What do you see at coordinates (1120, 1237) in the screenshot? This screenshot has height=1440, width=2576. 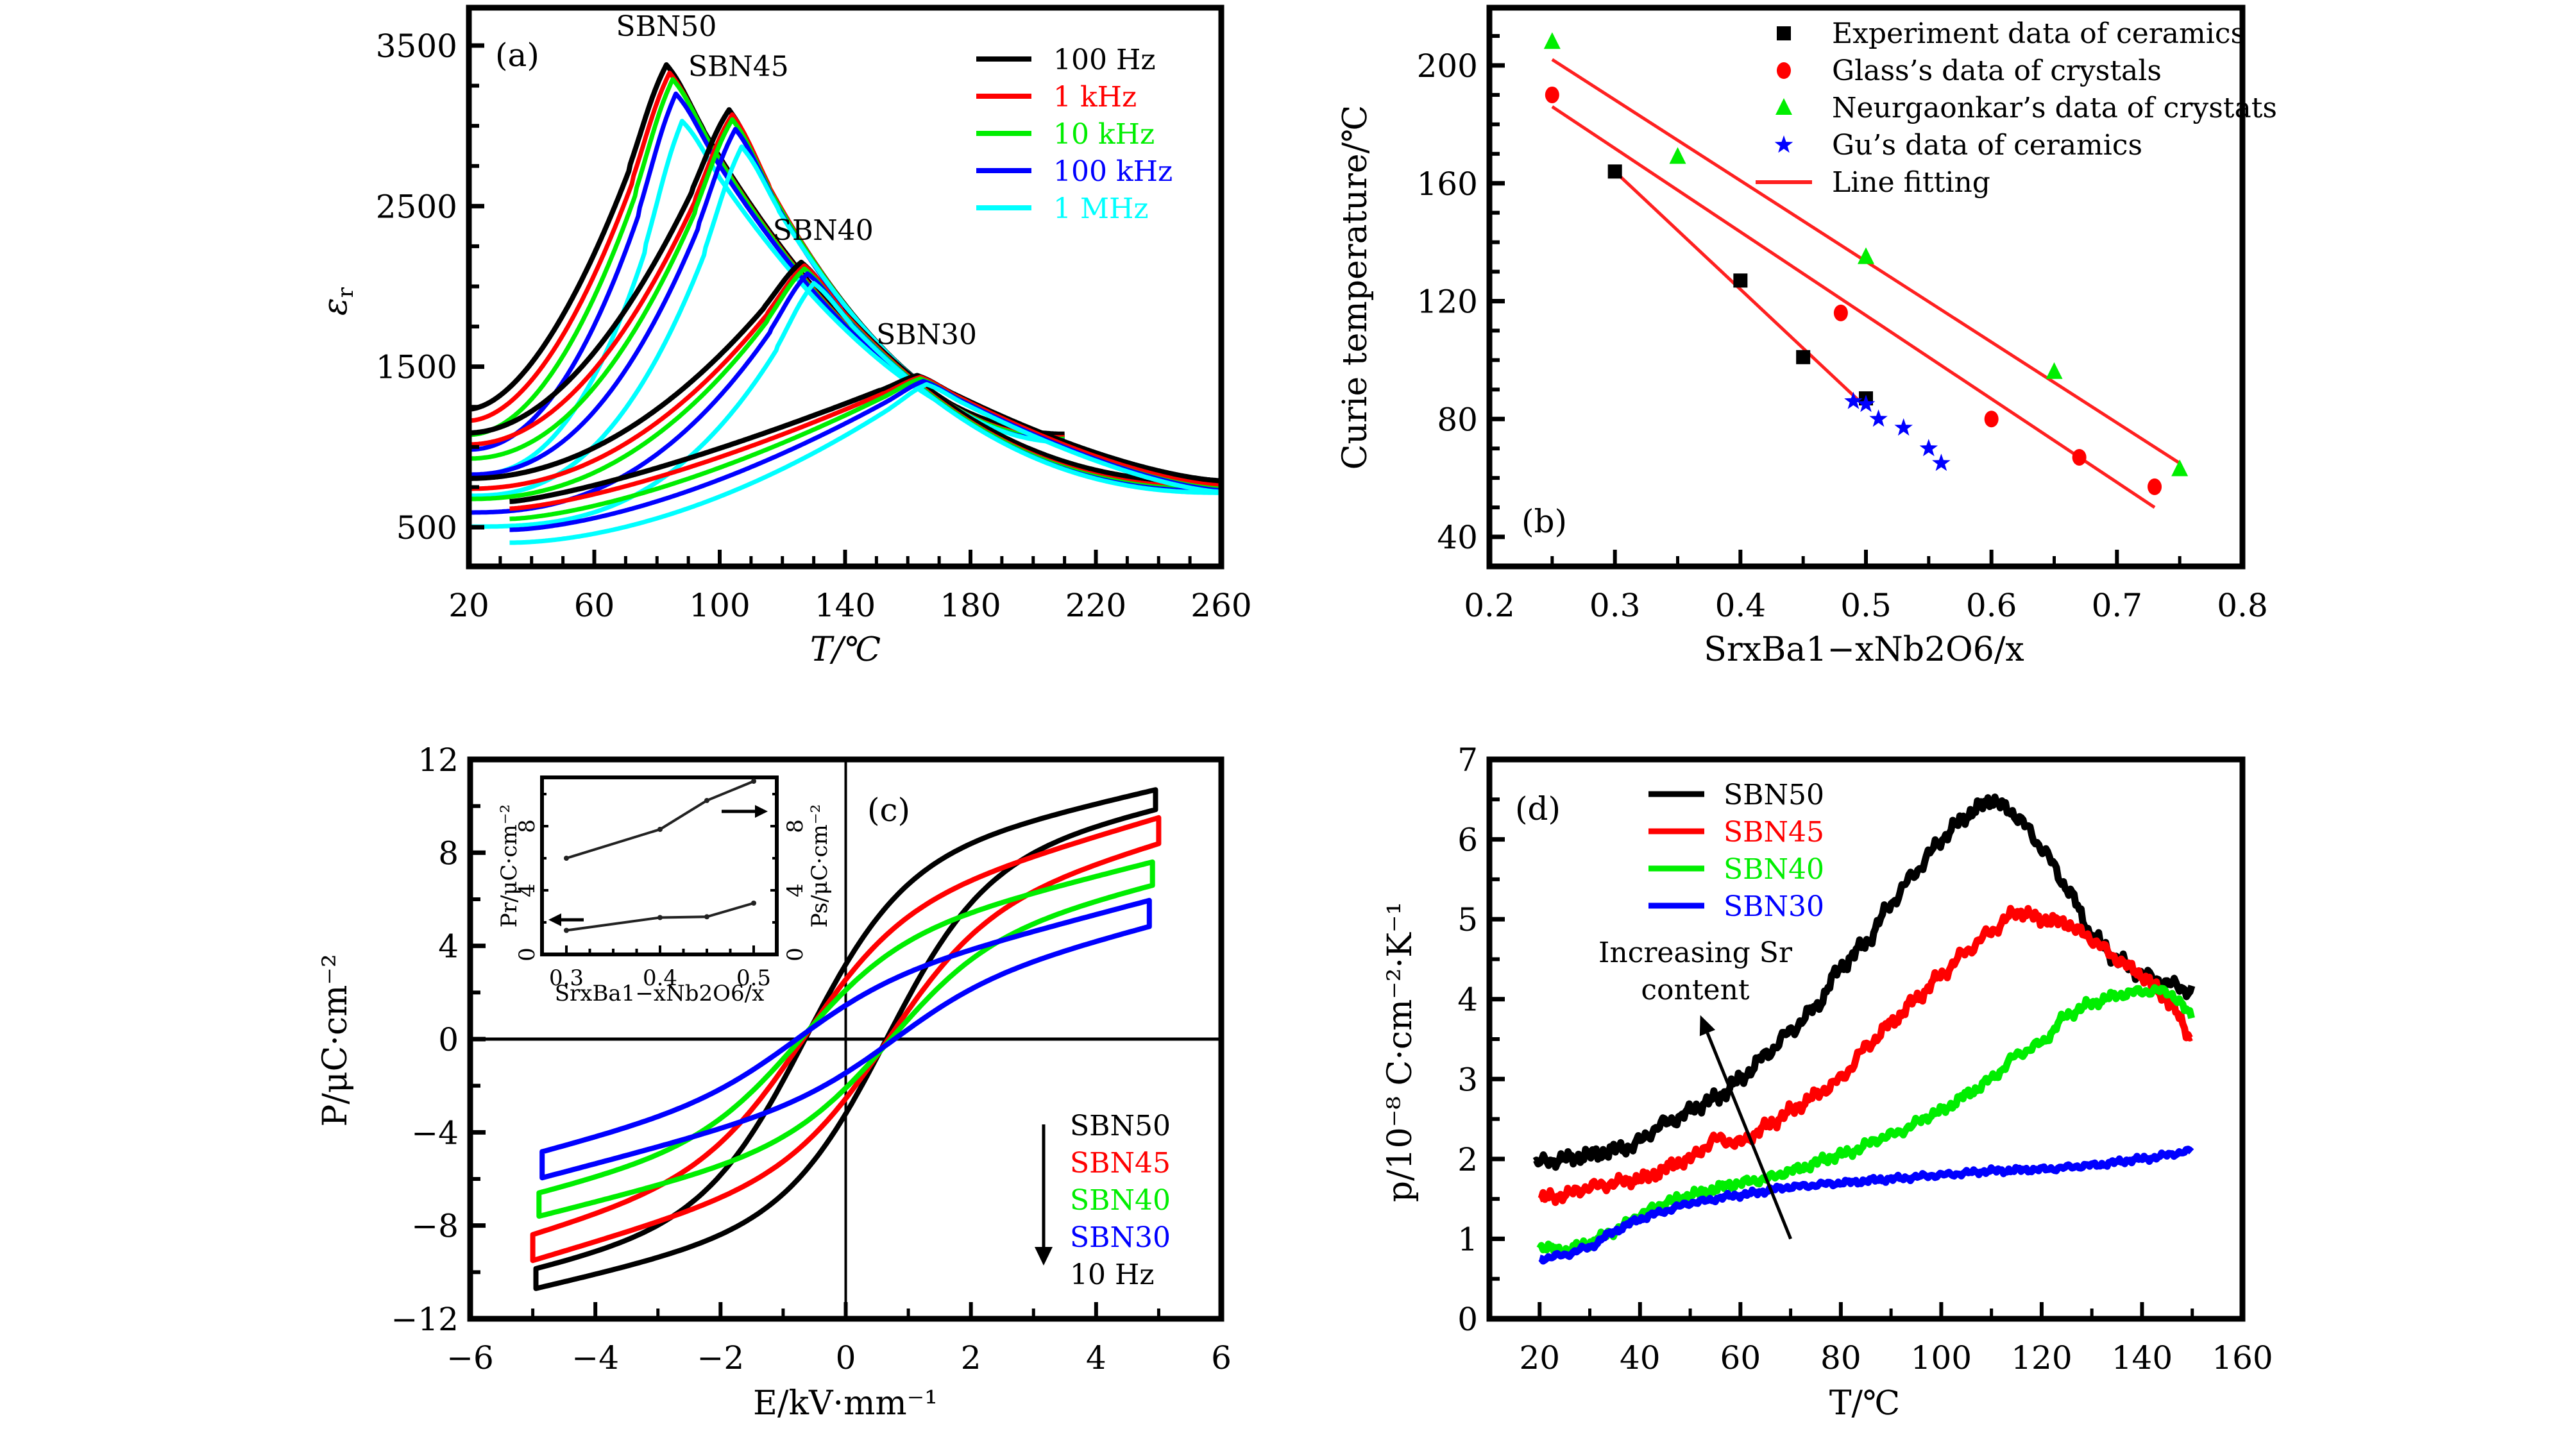 I see `legend-label-3: SBN30` at bounding box center [1120, 1237].